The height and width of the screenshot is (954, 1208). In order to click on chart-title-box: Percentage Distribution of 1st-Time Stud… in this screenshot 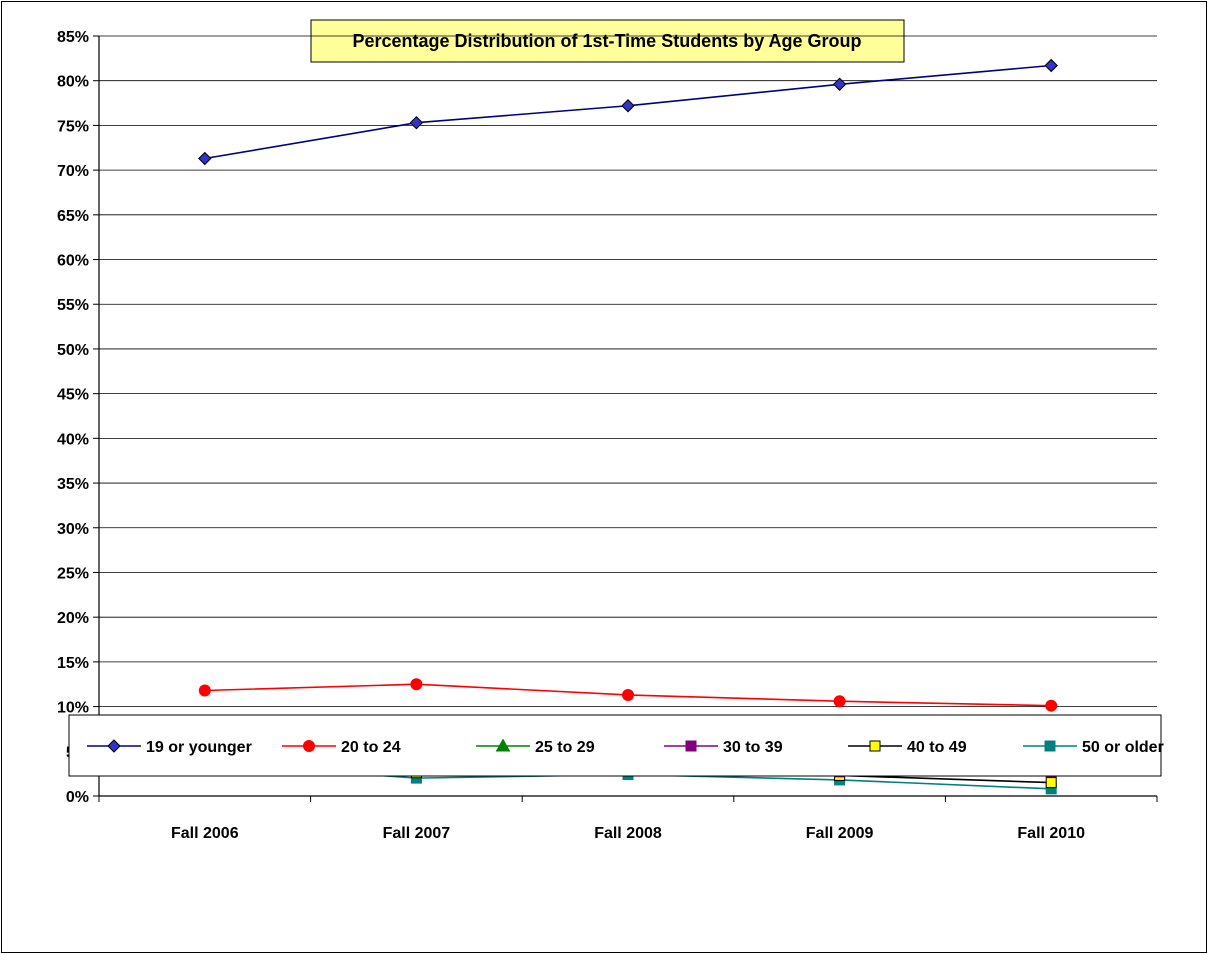, I will do `click(607, 41)`.